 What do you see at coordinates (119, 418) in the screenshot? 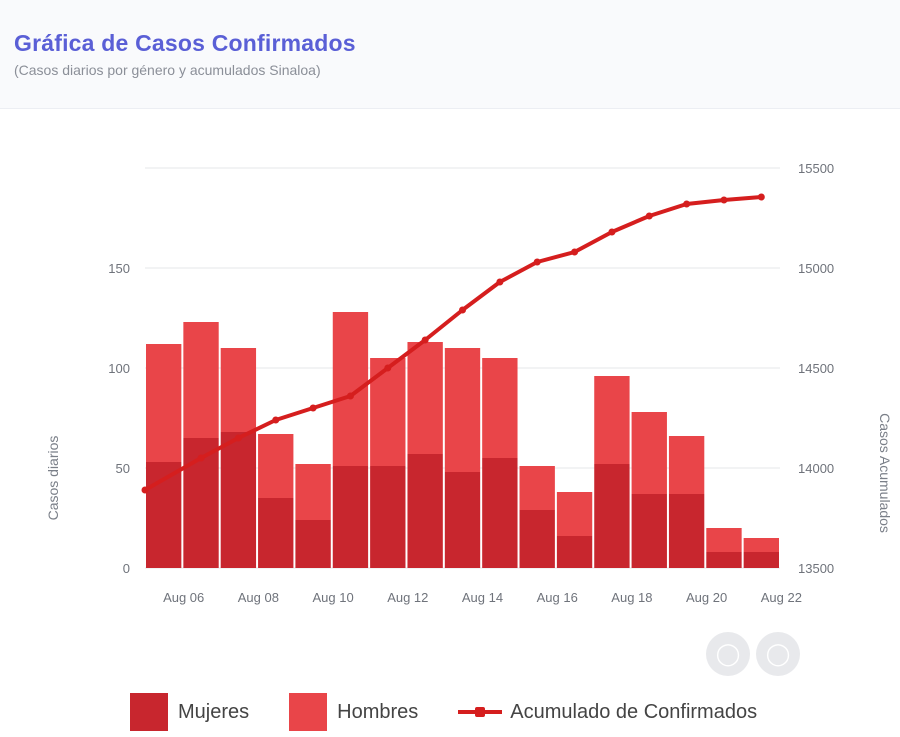
I see `left-y-ticks: 0 50 100 150` at bounding box center [119, 418].